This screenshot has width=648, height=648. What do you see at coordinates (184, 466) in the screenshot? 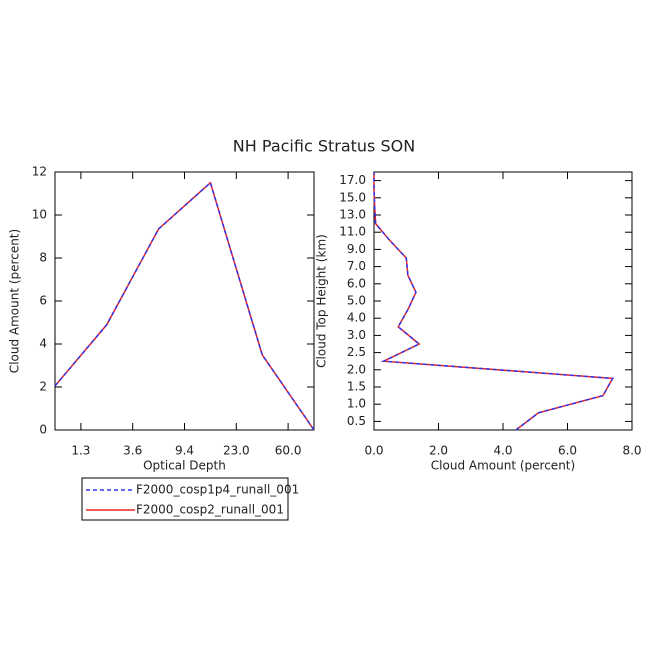
I see `x-axis-label: Optical Depth` at bounding box center [184, 466].